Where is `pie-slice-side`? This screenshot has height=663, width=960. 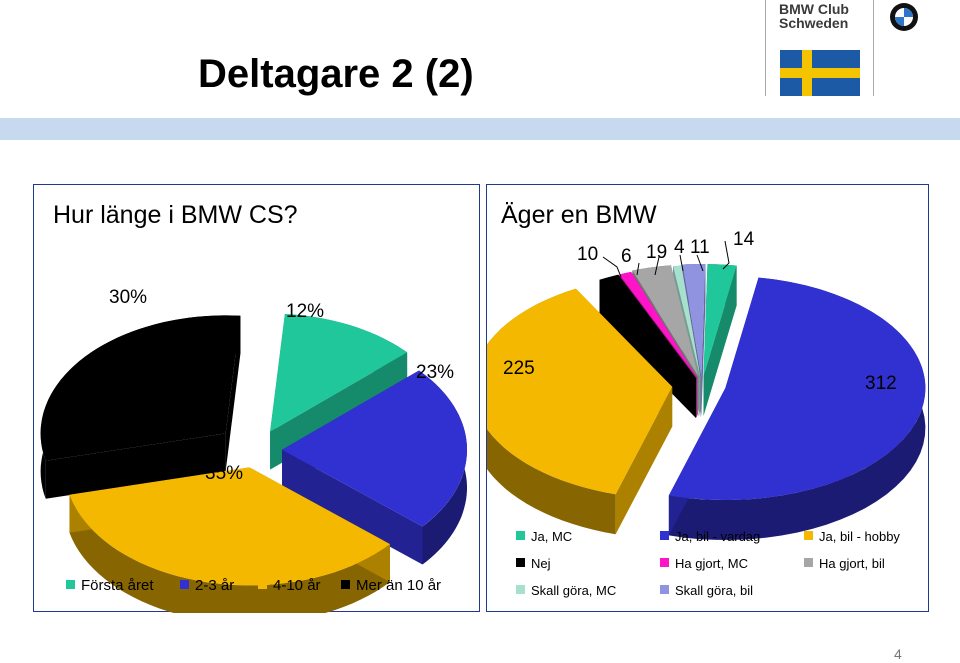 pie-slice-side is located at coordinates (229, 553).